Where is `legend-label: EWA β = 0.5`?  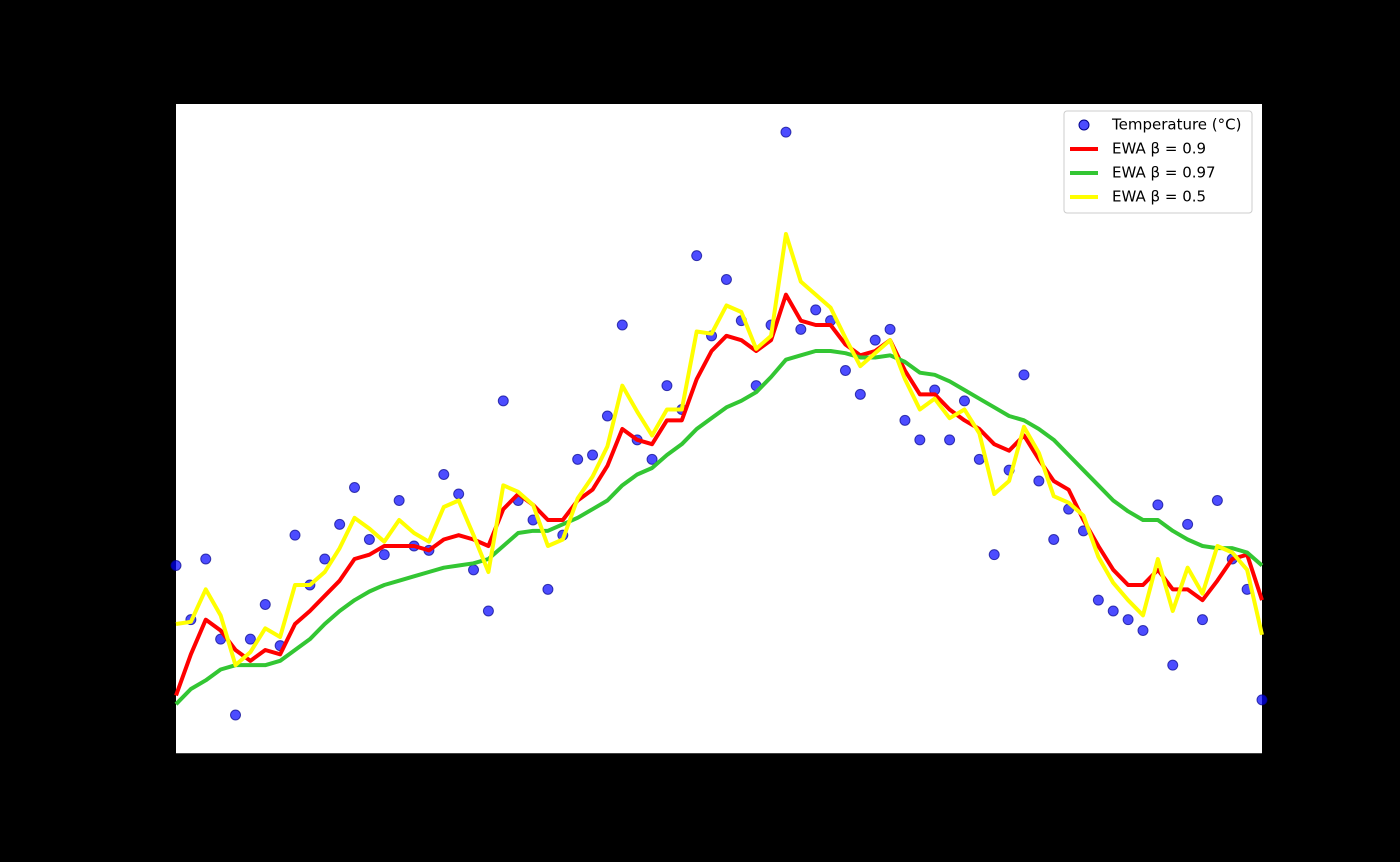 legend-label: EWA β = 0.5 is located at coordinates (1159, 197).